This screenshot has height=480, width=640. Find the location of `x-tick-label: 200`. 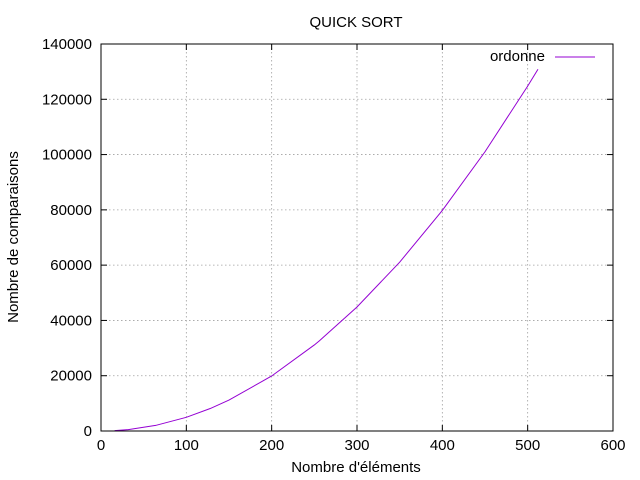

x-tick-label: 200 is located at coordinates (271, 445).